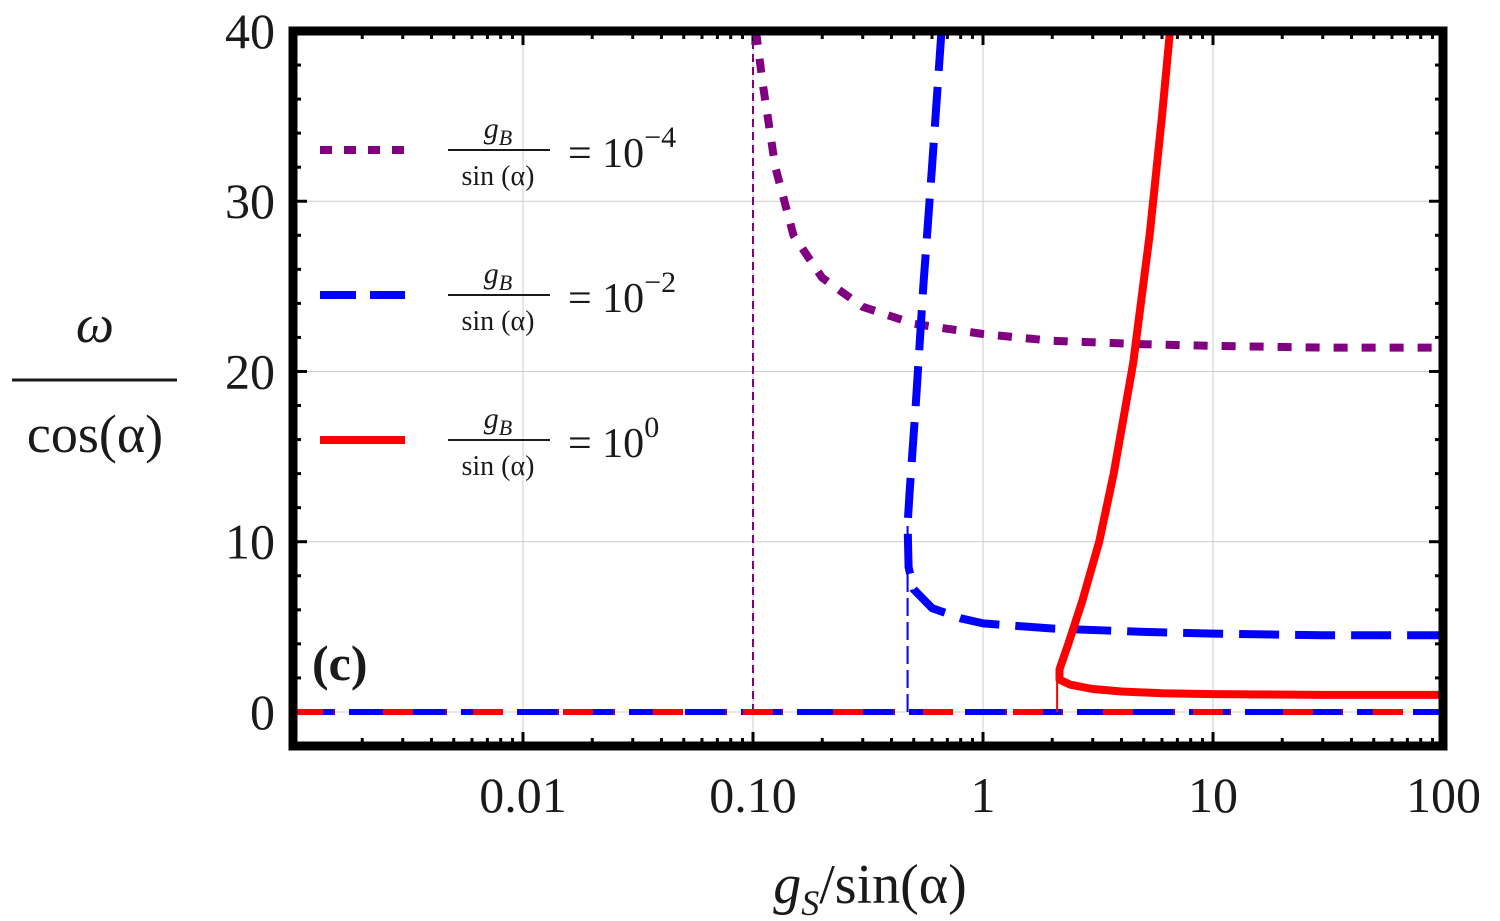 The image size is (1500, 921). I want to click on x-tick-label: 100, so click(1443, 795).